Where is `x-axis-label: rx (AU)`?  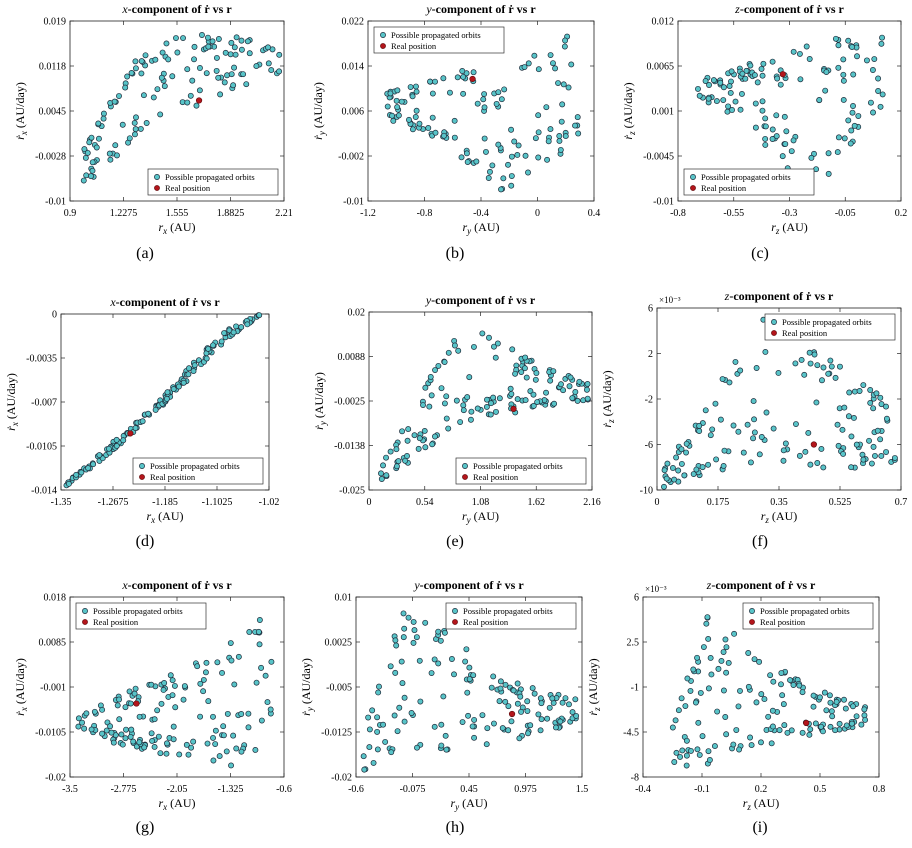 x-axis-label: rx (AU) is located at coordinates (177, 804).